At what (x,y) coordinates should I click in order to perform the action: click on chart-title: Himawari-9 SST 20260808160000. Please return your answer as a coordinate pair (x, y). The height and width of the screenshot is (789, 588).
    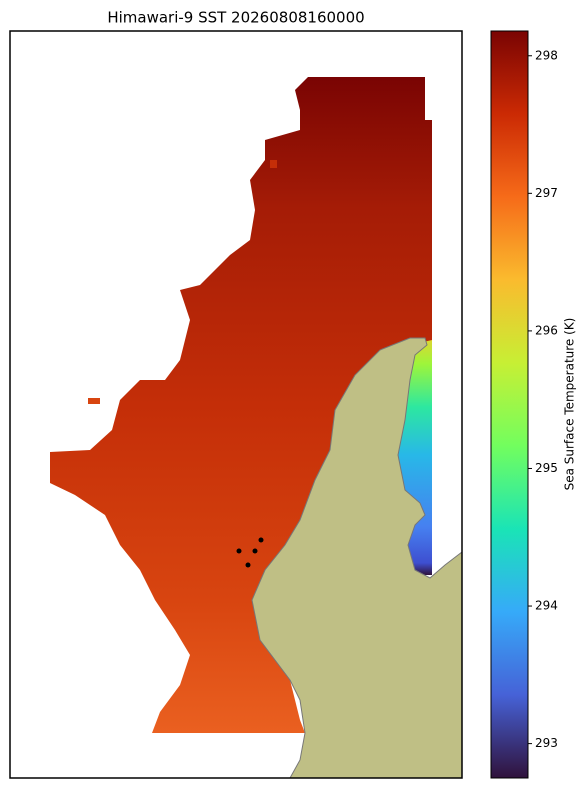
    Looking at the image, I should click on (235, 18).